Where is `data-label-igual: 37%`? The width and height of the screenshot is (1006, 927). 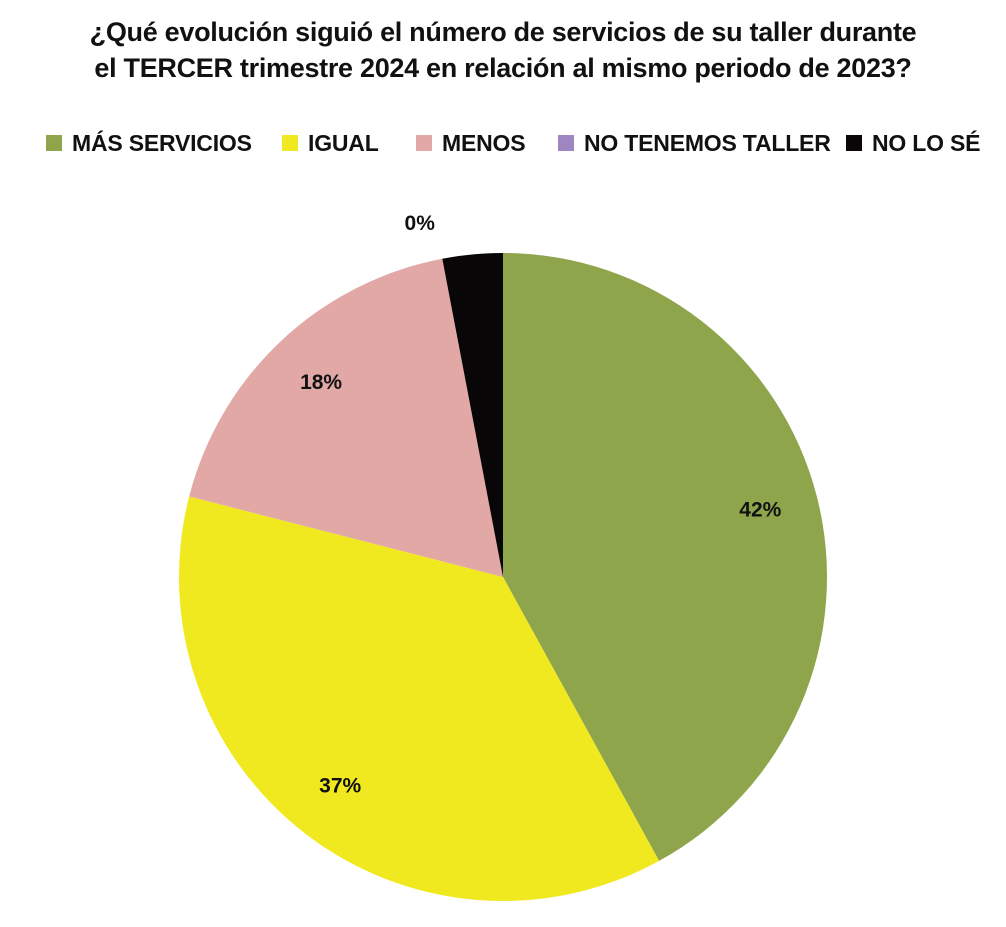
data-label-igual: 37% is located at coordinates (340, 785).